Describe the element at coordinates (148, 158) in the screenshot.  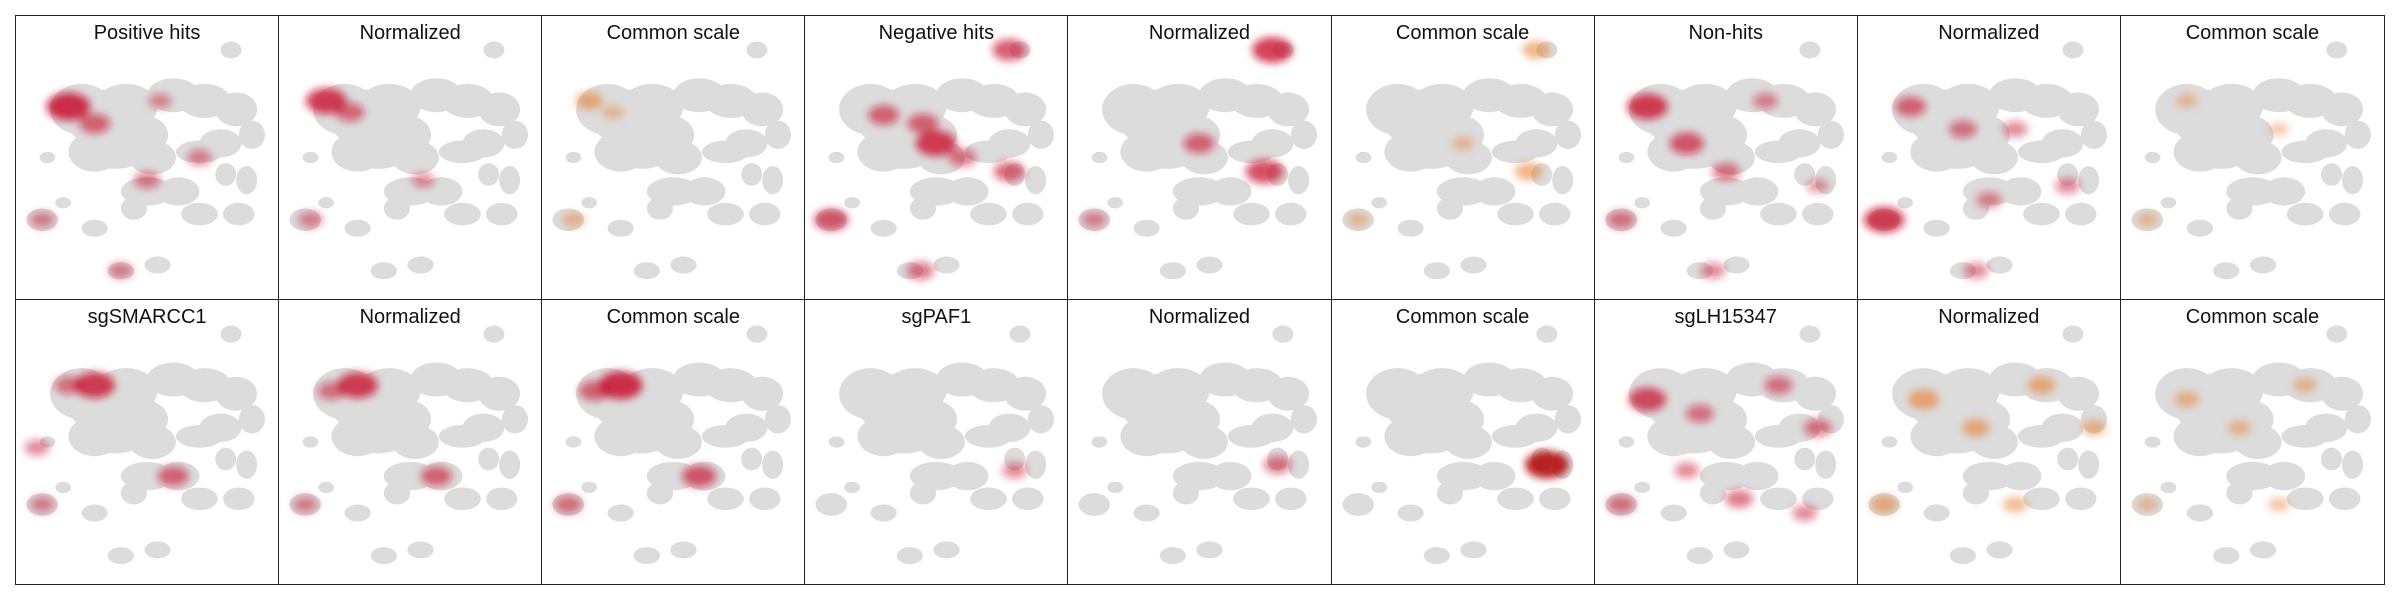
I see `panel-1: Positive hits` at that location.